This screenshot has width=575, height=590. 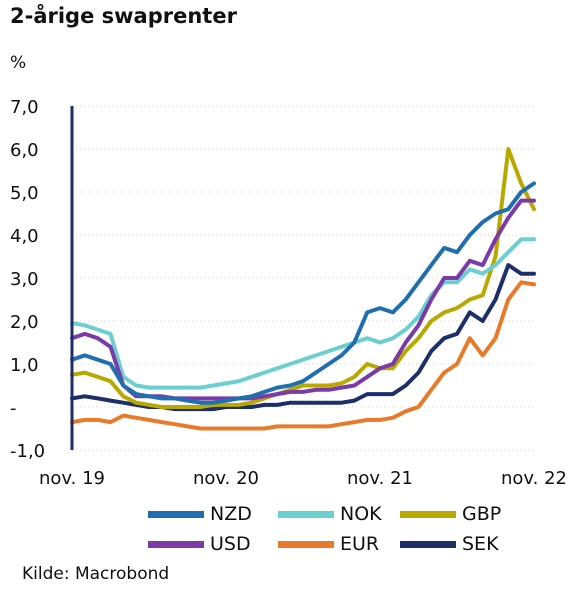 I want to click on chart-title: 2-årige swaprenter, so click(x=123, y=16).